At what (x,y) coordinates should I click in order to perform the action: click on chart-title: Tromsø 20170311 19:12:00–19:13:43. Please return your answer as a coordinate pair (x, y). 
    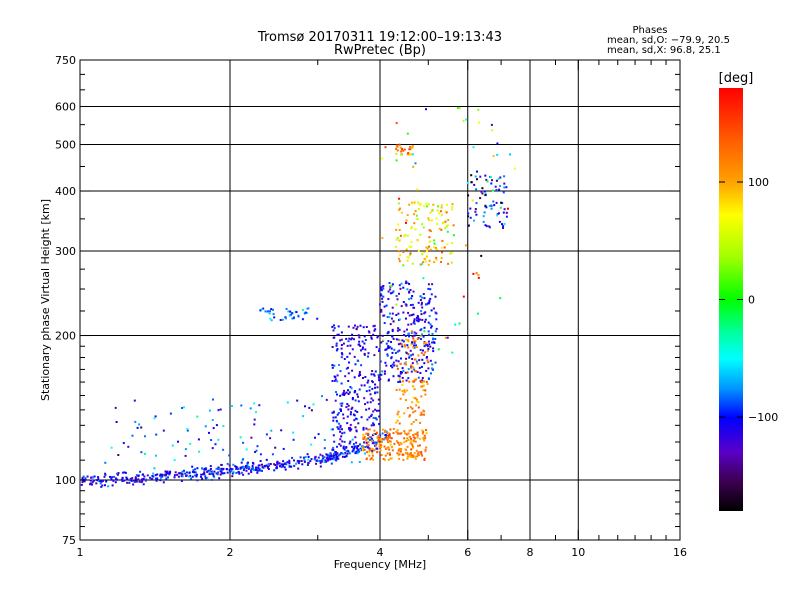
    Looking at the image, I should click on (379, 37).